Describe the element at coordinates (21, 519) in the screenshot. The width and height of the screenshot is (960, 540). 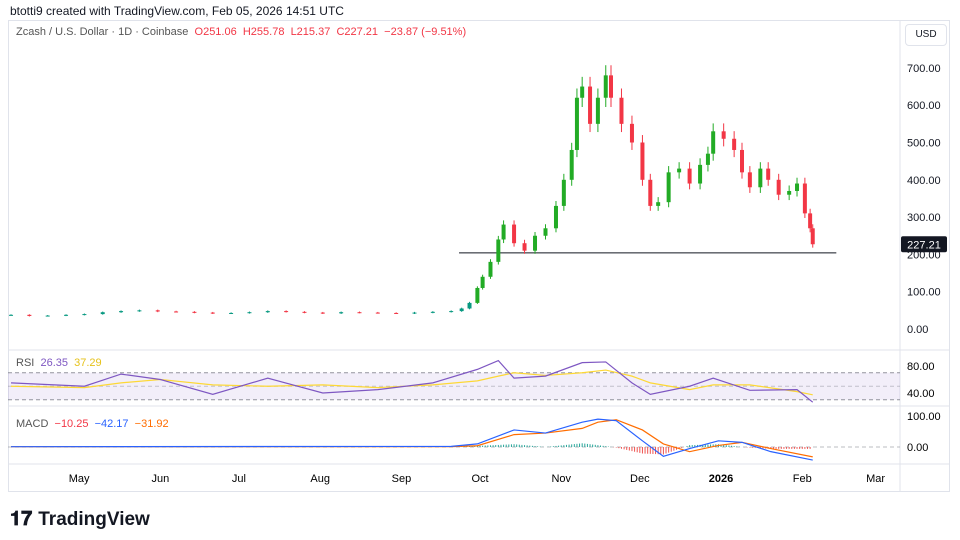
I see `logo-icon: 𝟏𝟕` at that location.